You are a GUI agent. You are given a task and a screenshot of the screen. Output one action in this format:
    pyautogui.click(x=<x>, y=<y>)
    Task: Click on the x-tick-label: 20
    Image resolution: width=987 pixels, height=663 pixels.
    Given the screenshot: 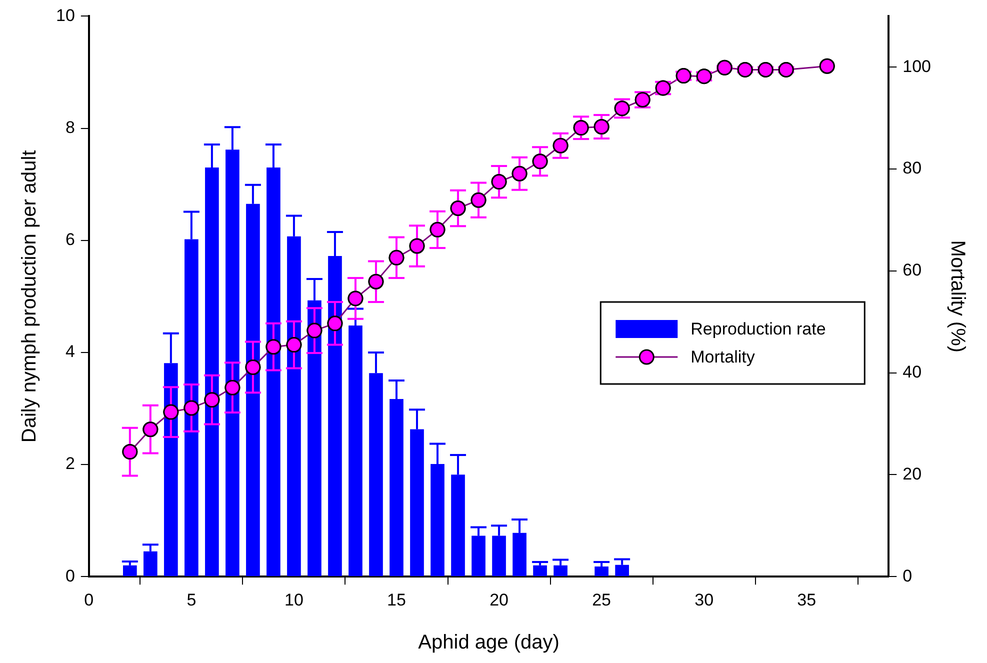 What is the action you would take?
    pyautogui.click(x=499, y=600)
    